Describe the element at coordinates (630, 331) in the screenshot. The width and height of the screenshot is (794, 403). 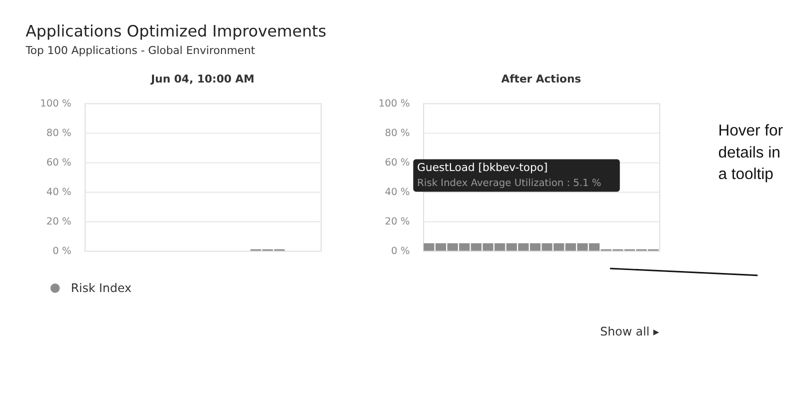
I see `text: Show all ▸` at that location.